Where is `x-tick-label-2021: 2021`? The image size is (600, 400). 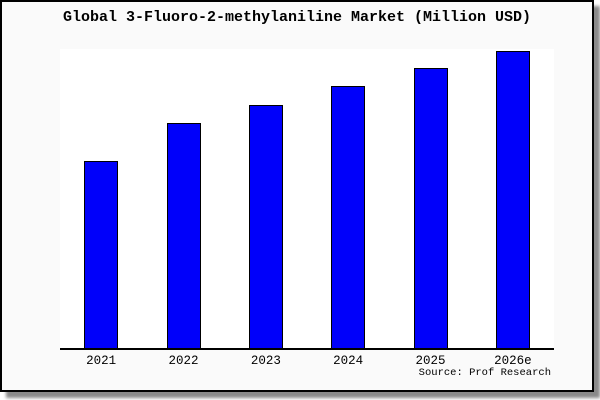 x-tick-label-2021: 2021 is located at coordinates (101, 361).